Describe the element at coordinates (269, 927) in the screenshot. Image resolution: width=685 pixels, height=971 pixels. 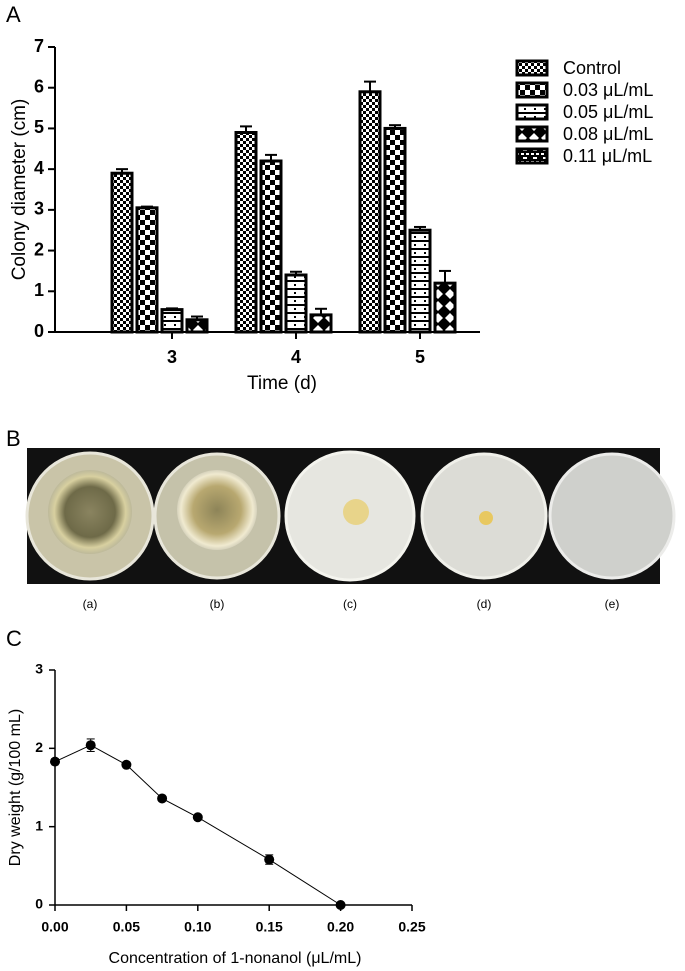
I see `x-tick-label: 0.15` at that location.